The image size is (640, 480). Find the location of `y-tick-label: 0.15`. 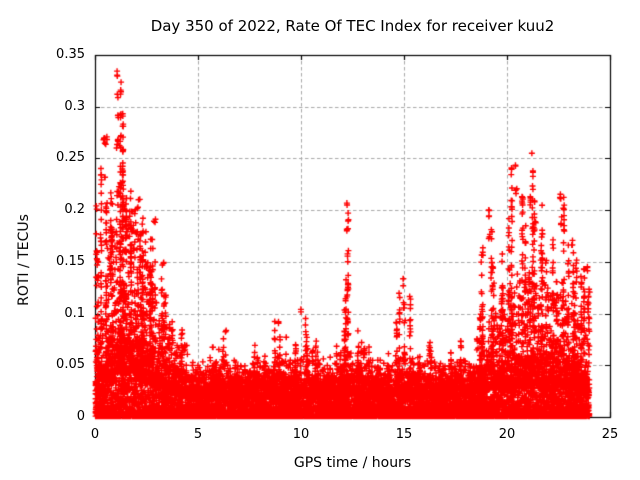

y-tick-label: 0.15 is located at coordinates (70, 261).